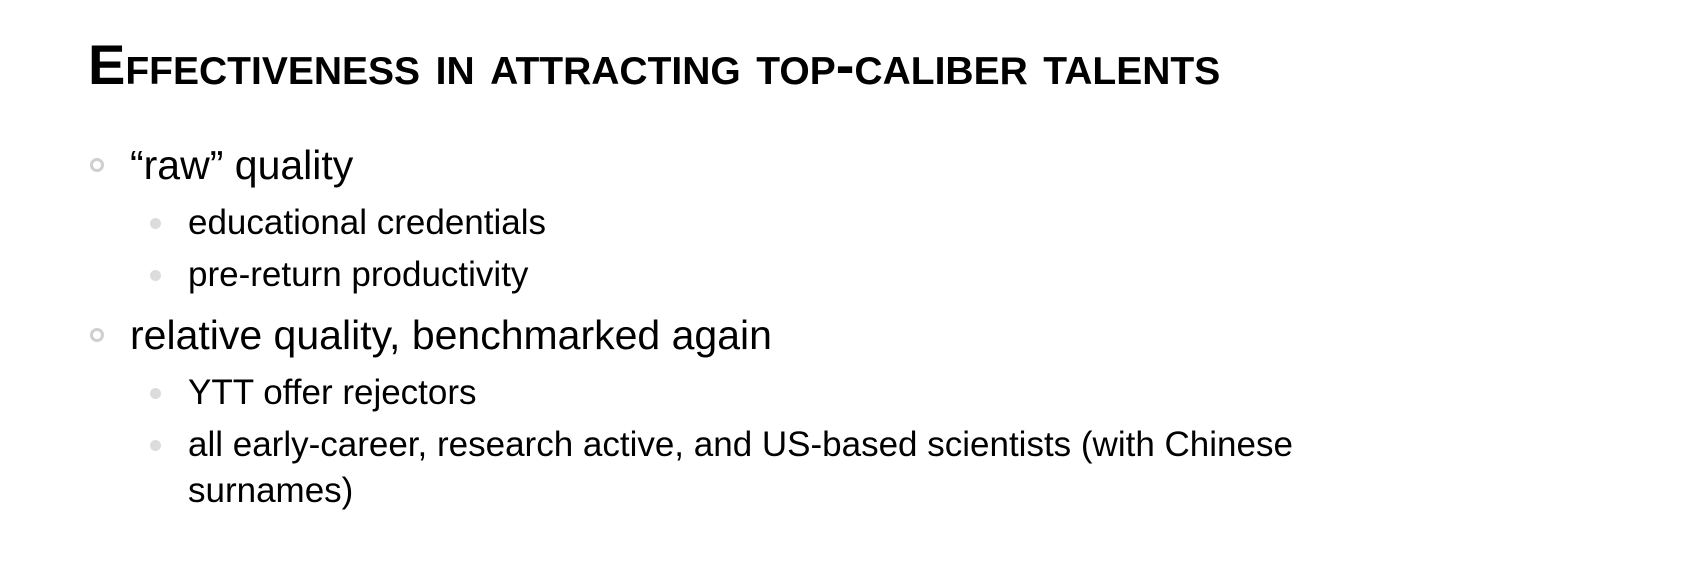 Image resolution: width=1682 pixels, height=586 pixels. What do you see at coordinates (838, 393) in the screenshot?
I see `sub-bullet-item: YTT offer rejectors` at bounding box center [838, 393].